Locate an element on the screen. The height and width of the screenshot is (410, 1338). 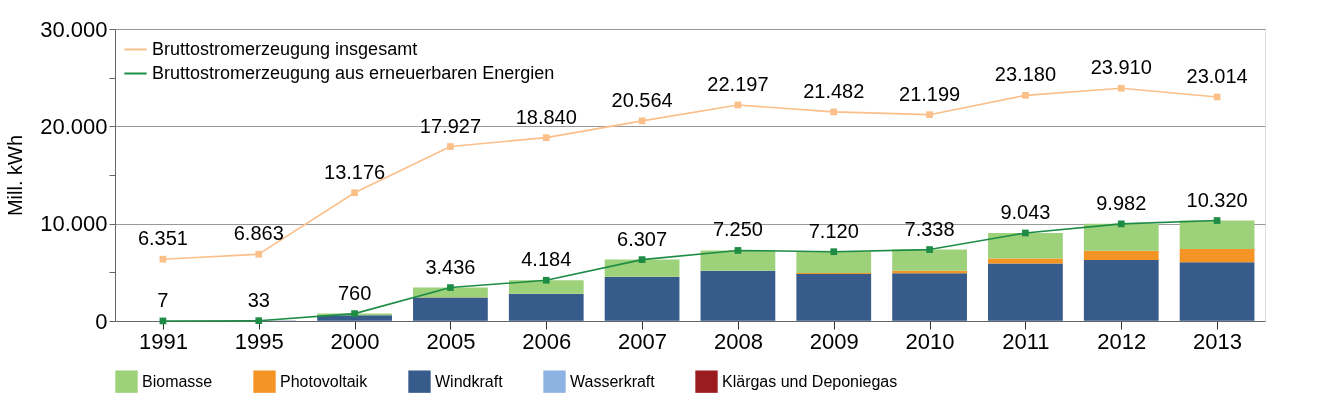
x-tick-label: 1995 is located at coordinates (259, 341).